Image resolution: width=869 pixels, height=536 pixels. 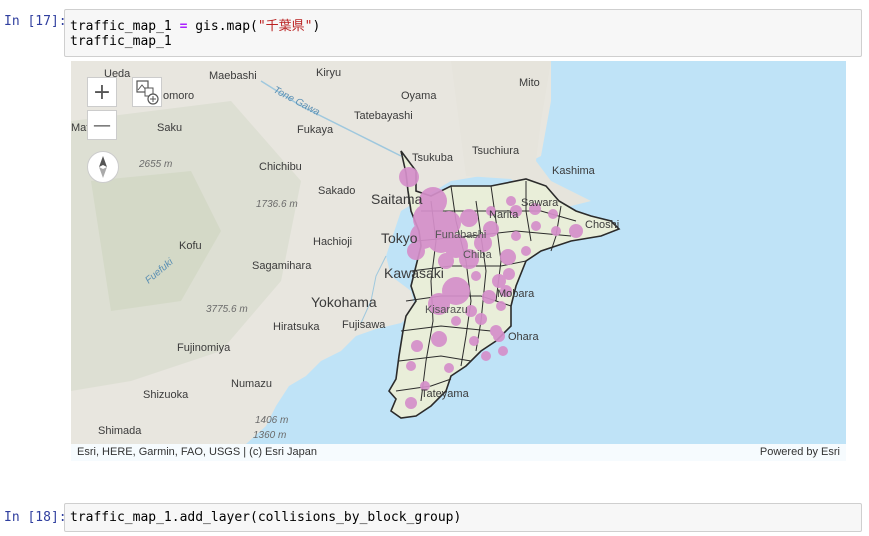 I want to click on label-tokyo: Tokyo, so click(x=399, y=238).